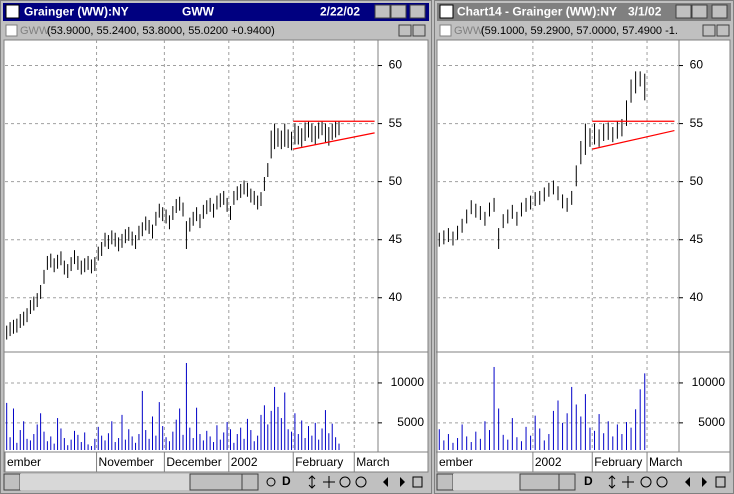 Image resolution: width=734 pixels, height=494 pixels. I want to click on refresh-icon, so click(271, 482).